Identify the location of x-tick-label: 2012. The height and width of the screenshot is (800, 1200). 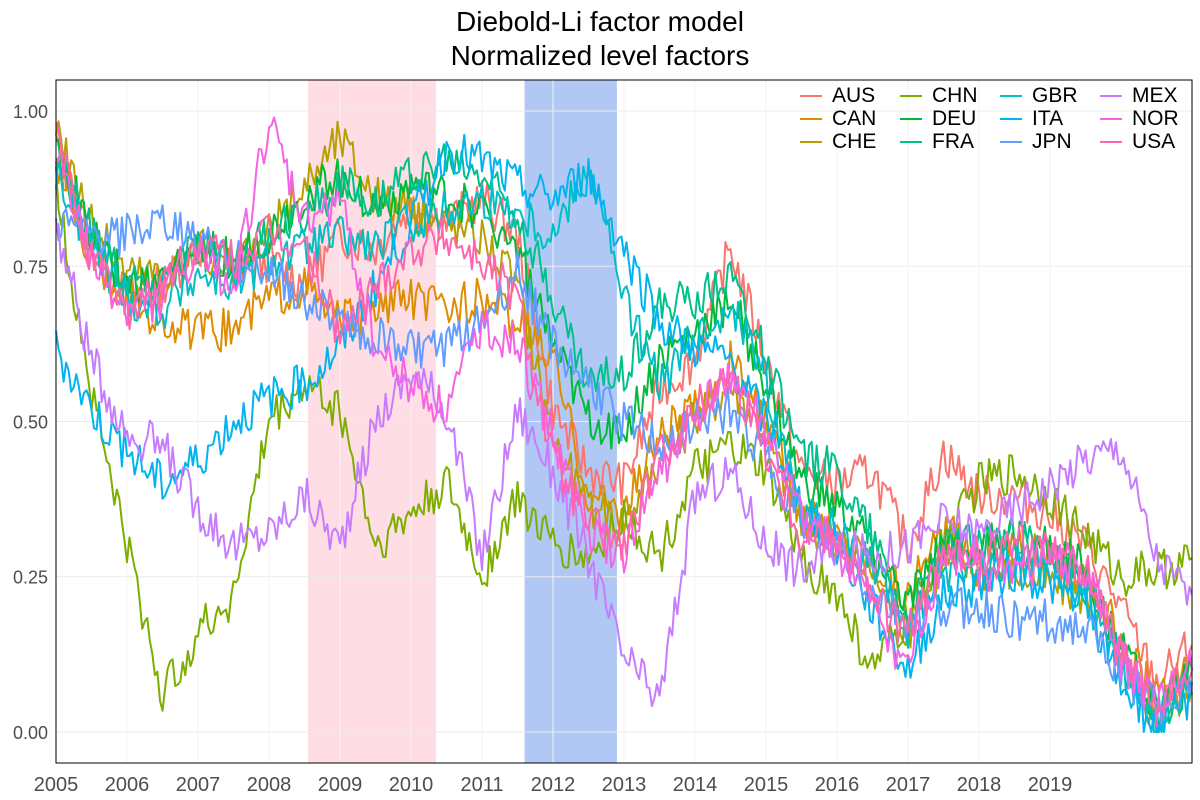
(553, 785).